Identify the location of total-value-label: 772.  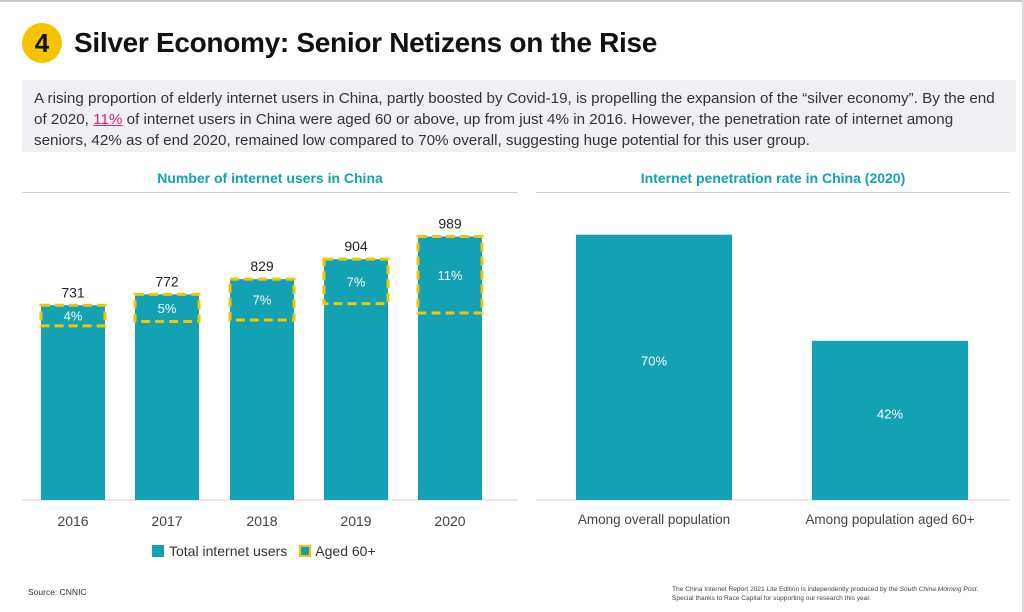
(167, 281).